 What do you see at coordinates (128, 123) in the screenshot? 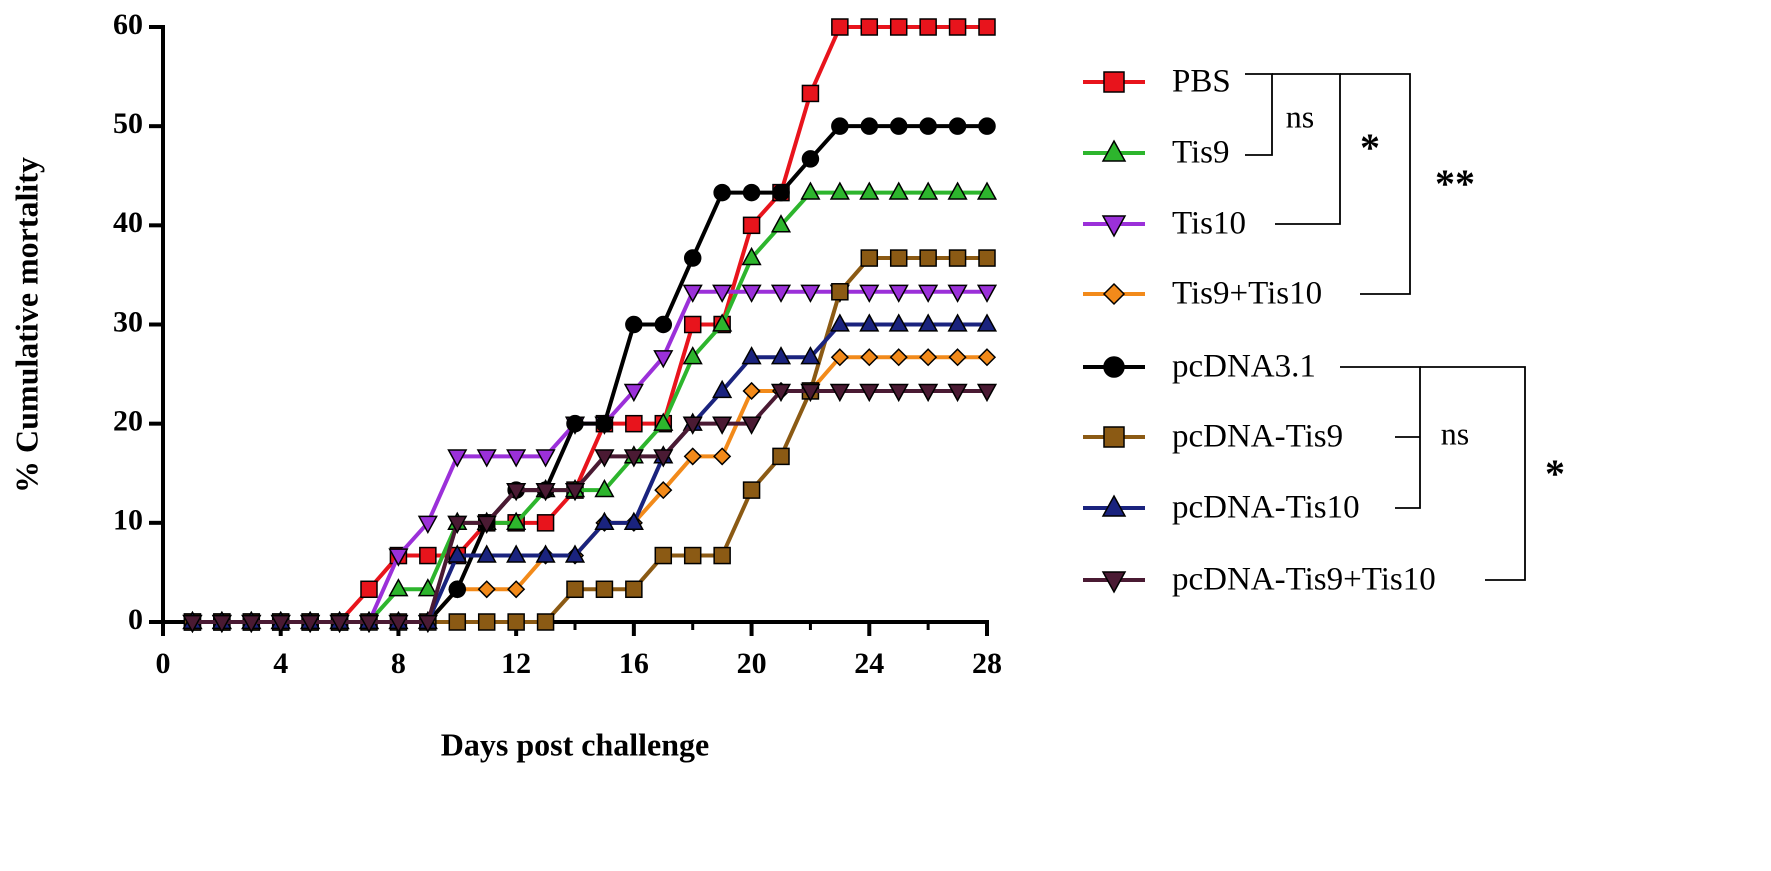
I see `y-tick-label: 50` at bounding box center [128, 123].